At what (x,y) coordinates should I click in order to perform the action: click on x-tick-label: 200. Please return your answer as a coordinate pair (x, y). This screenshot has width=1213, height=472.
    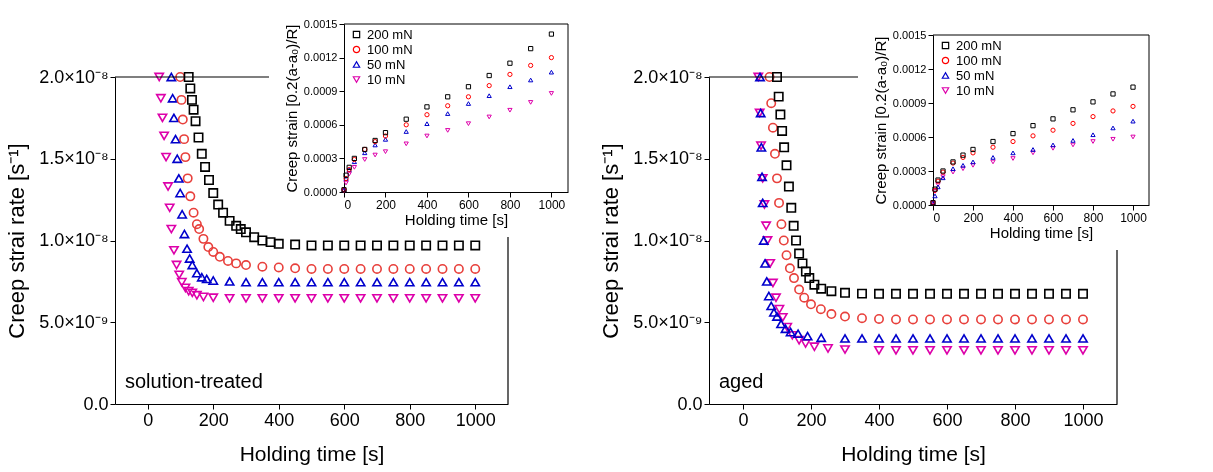
    Looking at the image, I should click on (811, 419).